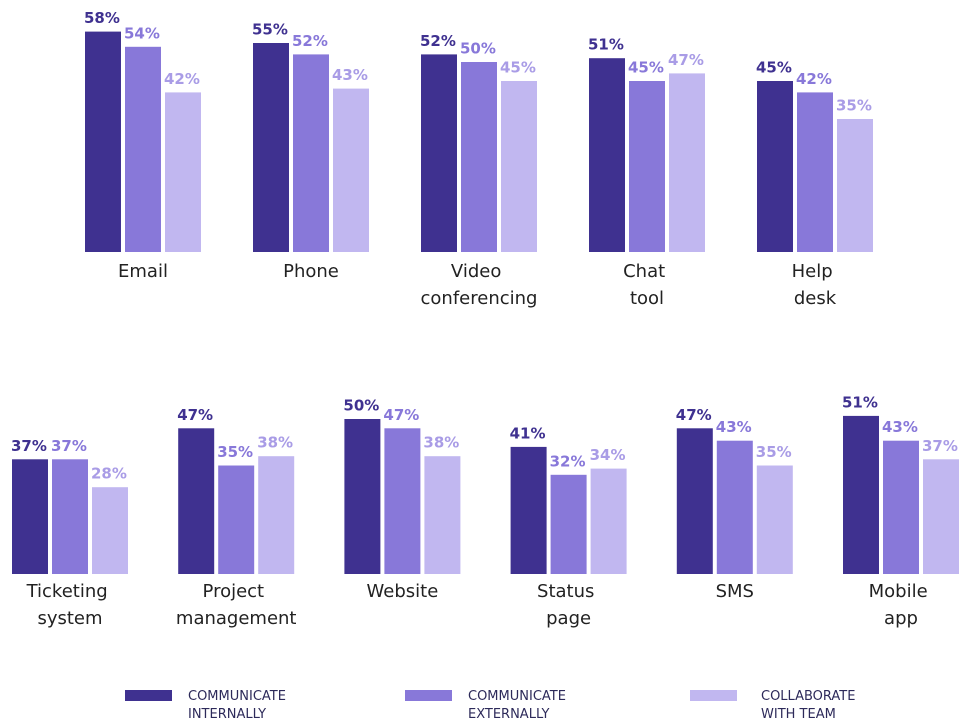 The height and width of the screenshot is (726, 961). What do you see at coordinates (109, 474) in the screenshot?
I see `data-label: 28%` at bounding box center [109, 474].